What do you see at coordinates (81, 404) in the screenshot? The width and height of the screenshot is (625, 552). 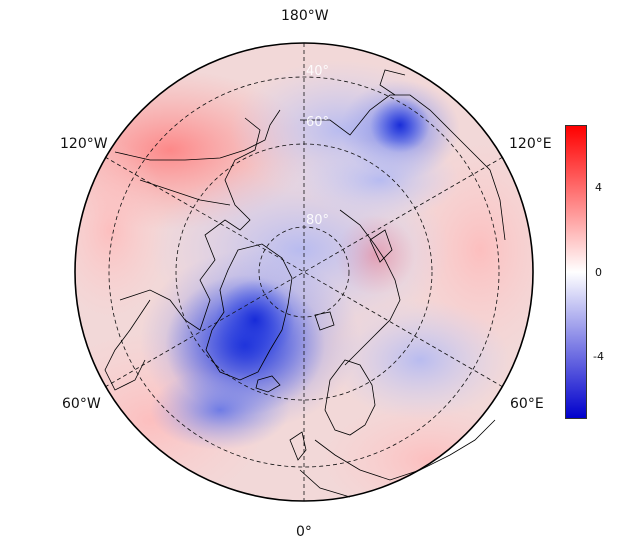 I see `lon-label-60w: 60°W` at bounding box center [81, 404].